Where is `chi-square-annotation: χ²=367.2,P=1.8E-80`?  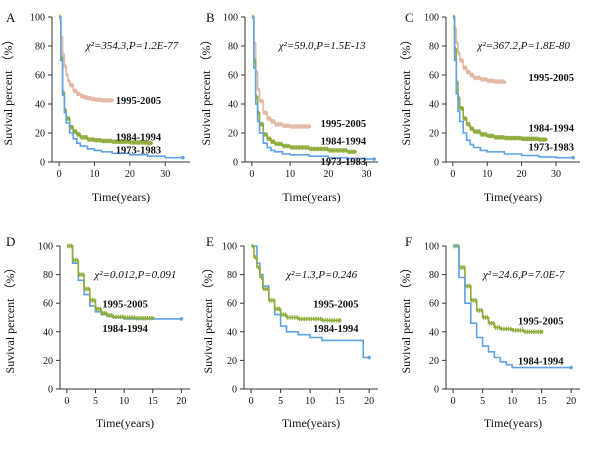
chi-square-annotation: χ²=367.2,P=1.8E-80 is located at coordinates (524, 46).